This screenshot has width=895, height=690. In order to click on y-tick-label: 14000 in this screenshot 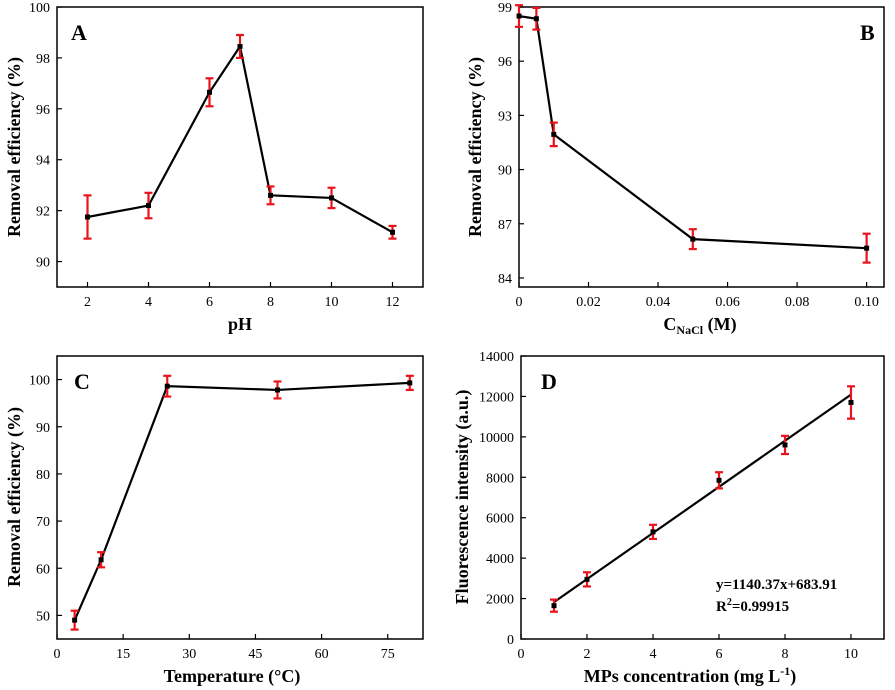, I will do `click(496, 357)`.